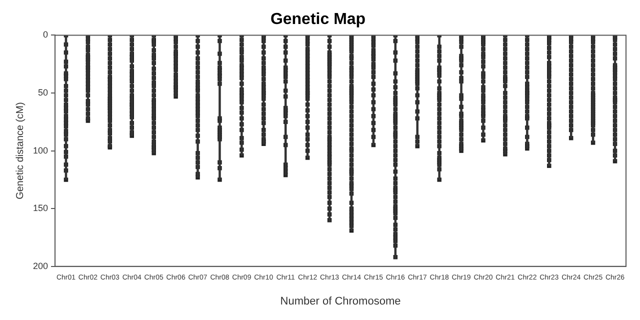 This screenshot has height=320, width=640. What do you see at coordinates (43, 92) in the screenshot?
I see `y-tick-label: 50` at bounding box center [43, 92].